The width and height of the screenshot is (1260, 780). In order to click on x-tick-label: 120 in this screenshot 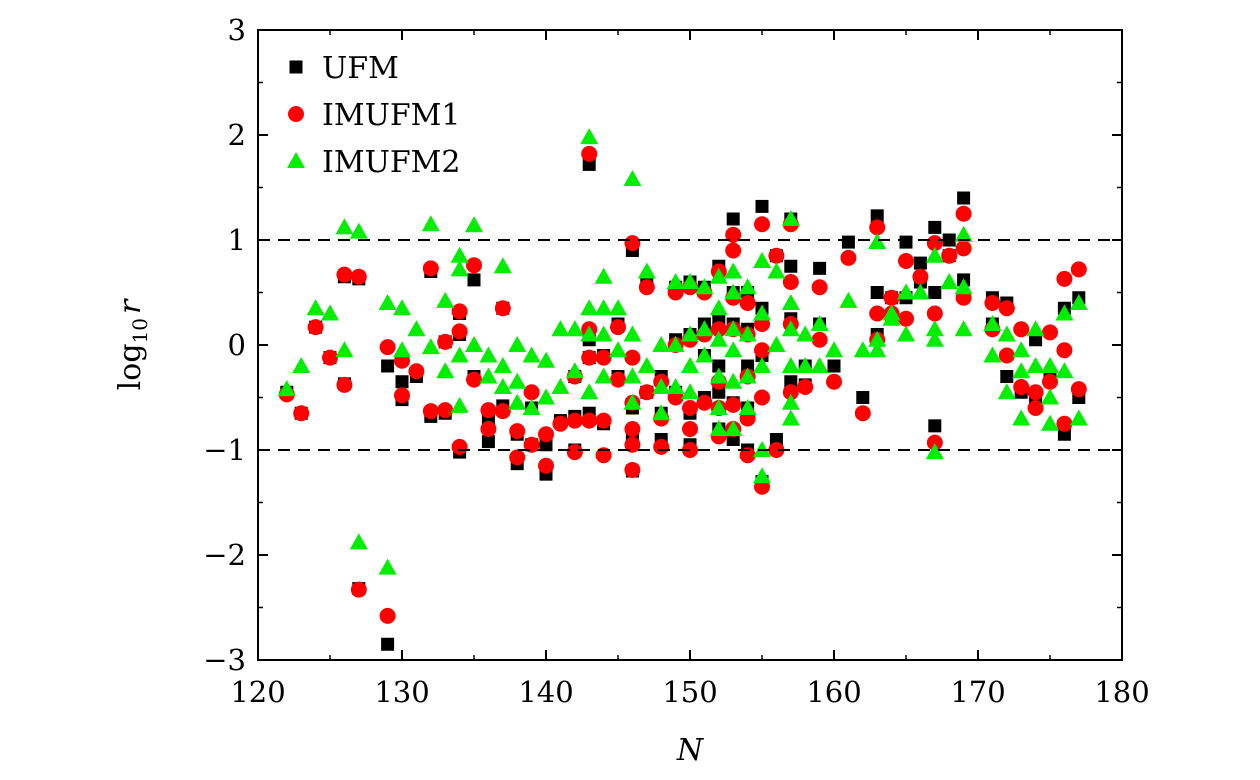, I will do `click(257, 692)`.